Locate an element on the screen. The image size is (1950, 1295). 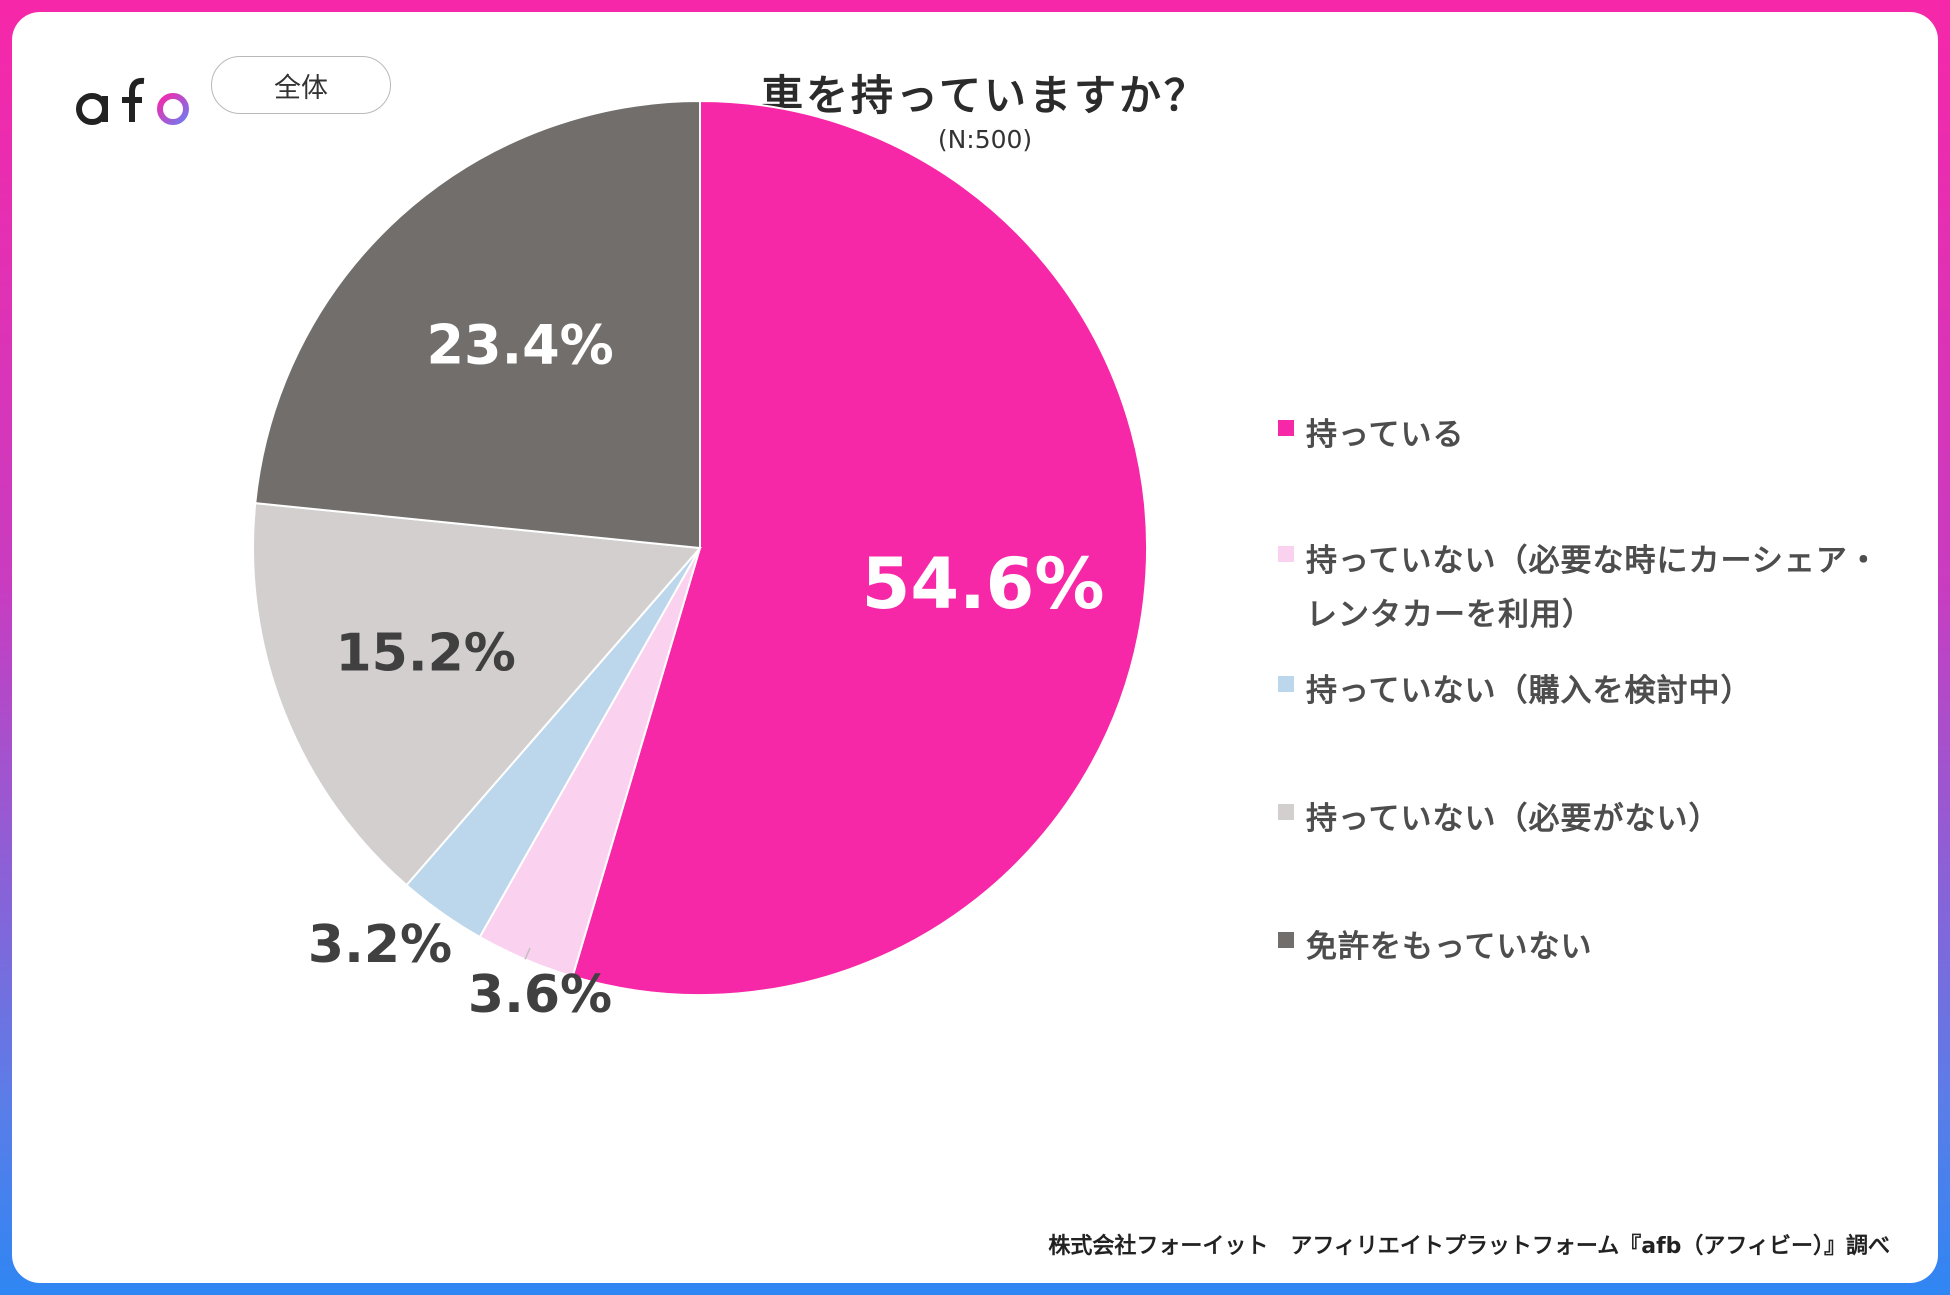
legend-label-no-license: 免許をもっていない is located at coordinates (1449, 947).